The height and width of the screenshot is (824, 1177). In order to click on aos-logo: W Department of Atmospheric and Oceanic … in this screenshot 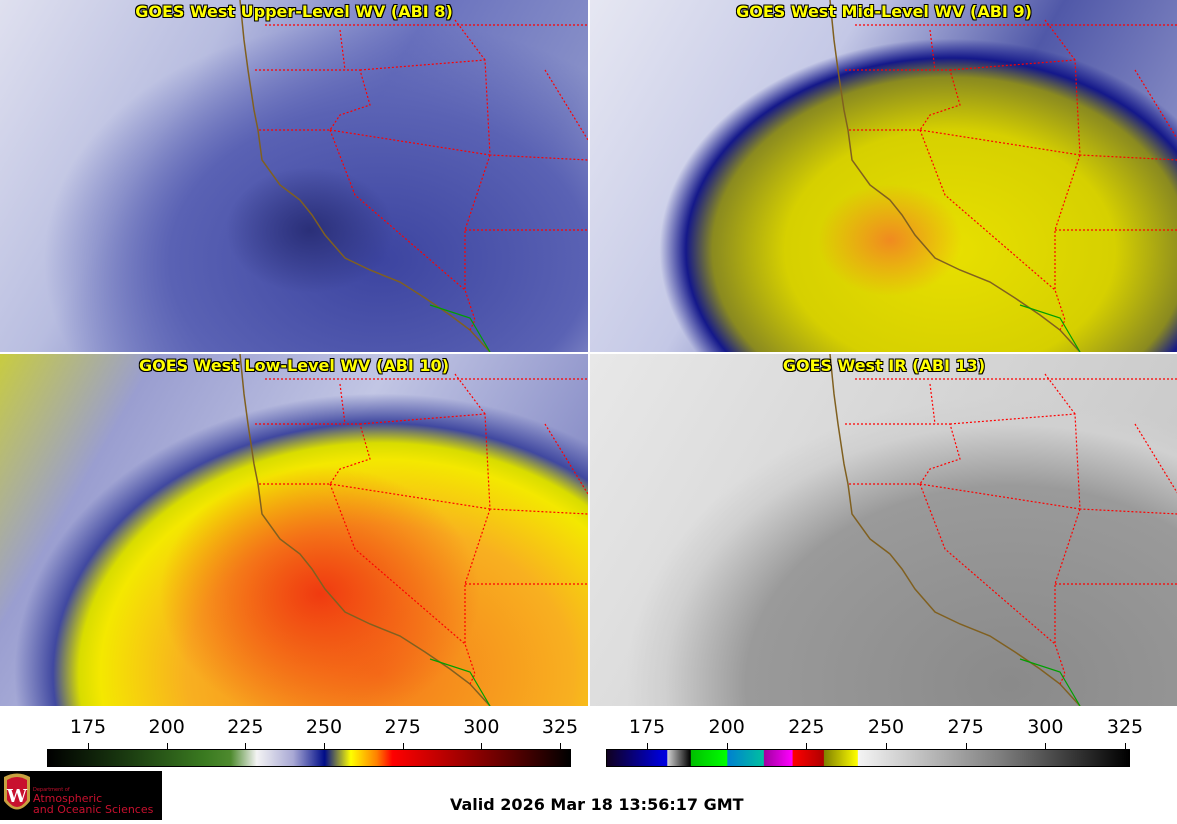, I will do `click(81, 795)`.